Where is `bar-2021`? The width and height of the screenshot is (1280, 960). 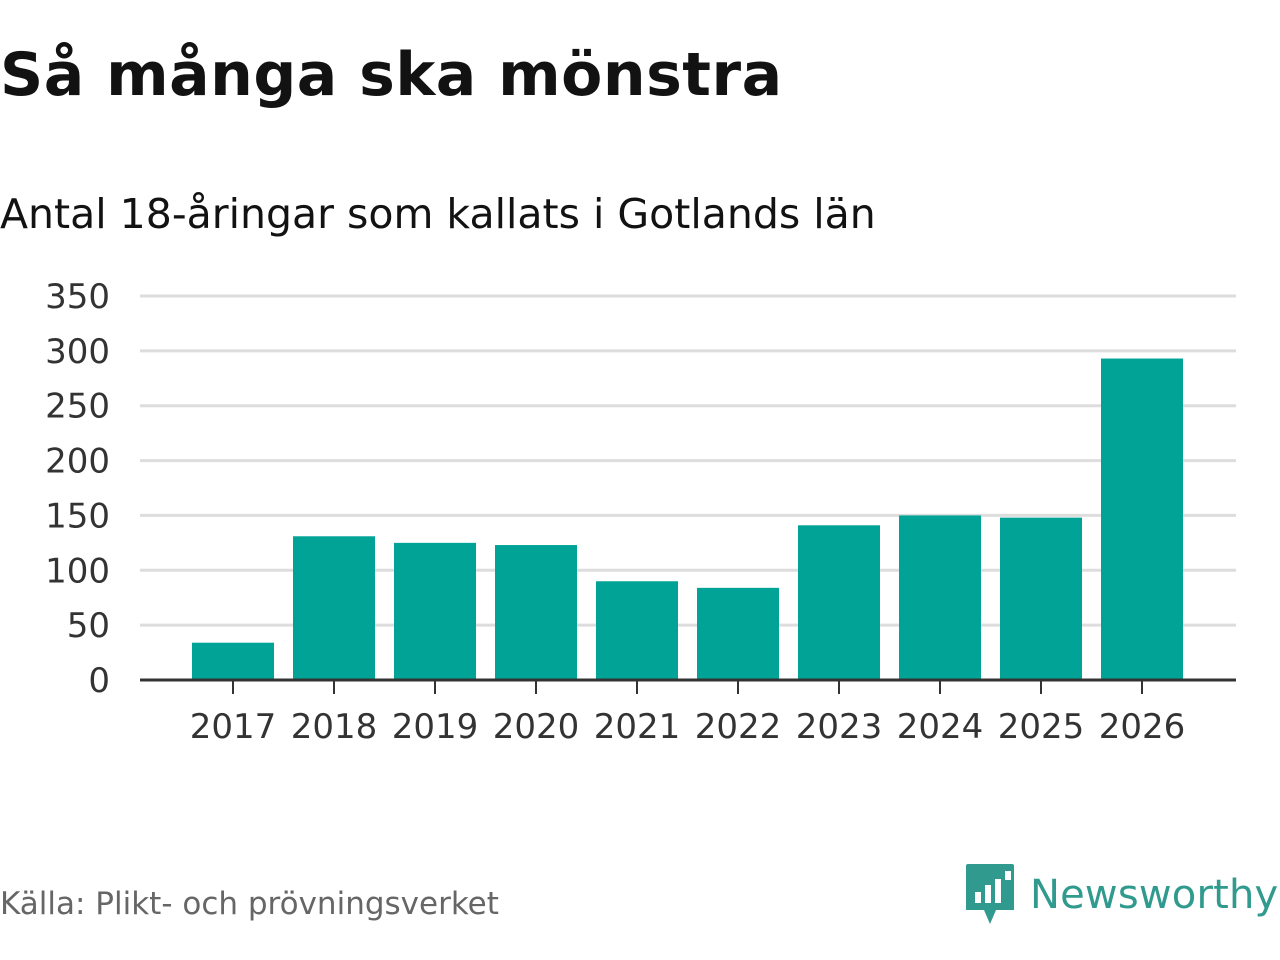 bar-2021 is located at coordinates (637, 630).